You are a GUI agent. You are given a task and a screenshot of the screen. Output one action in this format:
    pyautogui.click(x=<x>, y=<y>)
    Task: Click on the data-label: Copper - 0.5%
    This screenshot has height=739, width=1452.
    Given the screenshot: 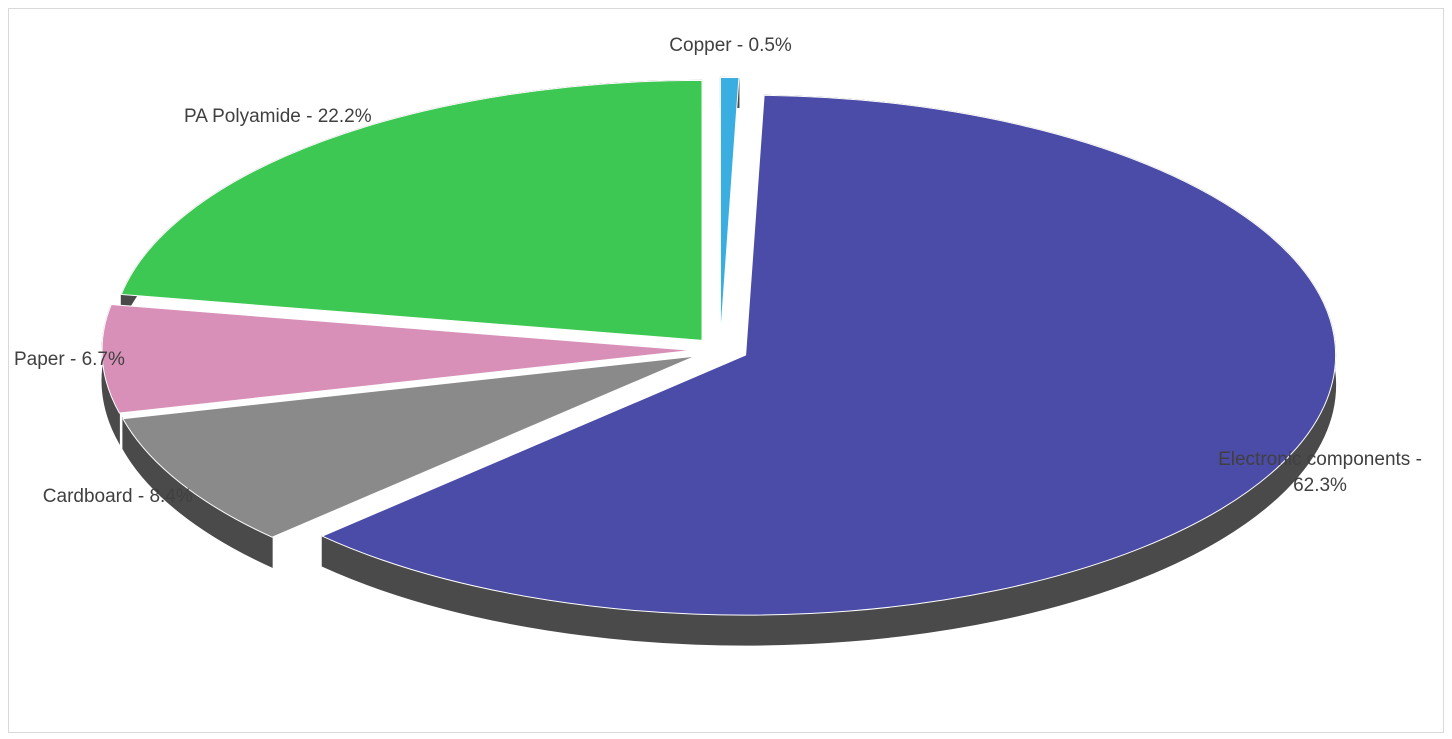 What is the action you would take?
    pyautogui.click(x=730, y=46)
    